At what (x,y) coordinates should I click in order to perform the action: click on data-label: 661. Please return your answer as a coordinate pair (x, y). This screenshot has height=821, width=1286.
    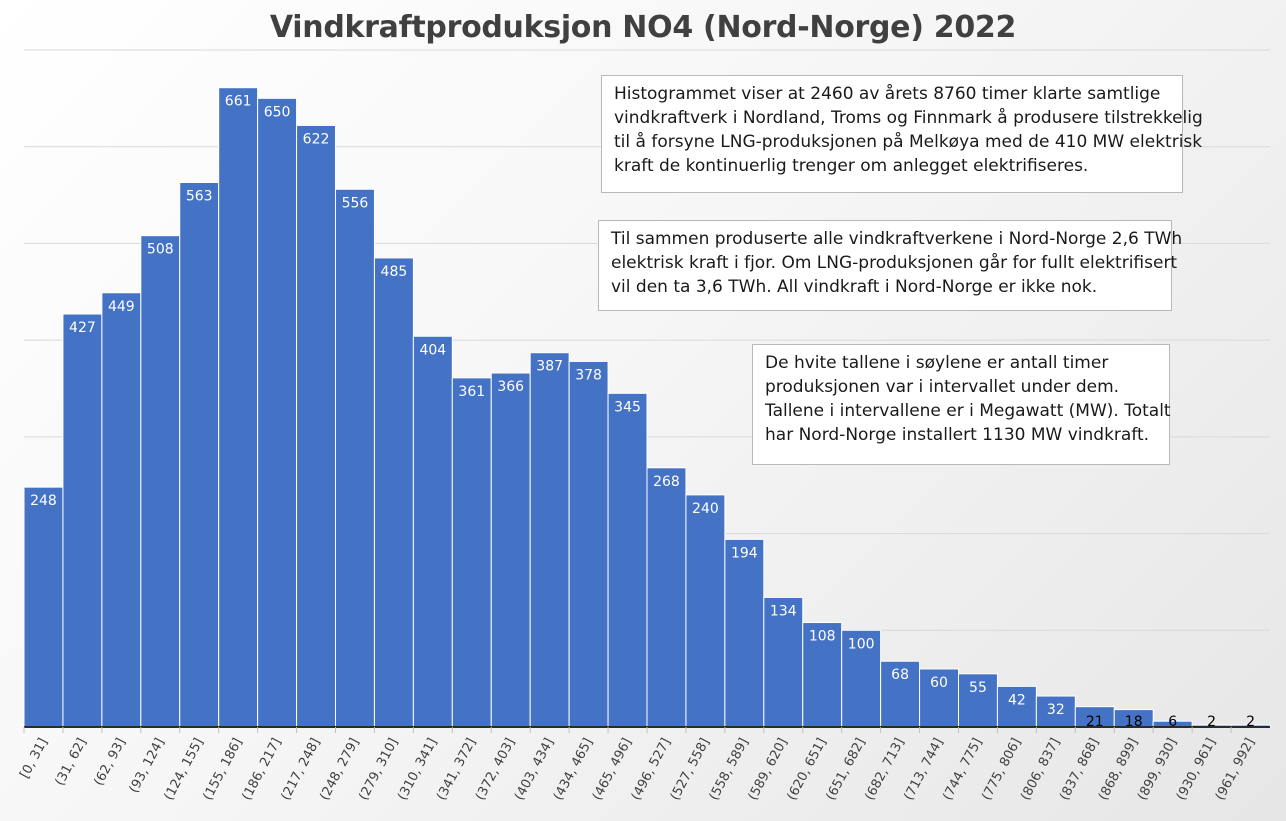
    Looking at the image, I should click on (238, 102).